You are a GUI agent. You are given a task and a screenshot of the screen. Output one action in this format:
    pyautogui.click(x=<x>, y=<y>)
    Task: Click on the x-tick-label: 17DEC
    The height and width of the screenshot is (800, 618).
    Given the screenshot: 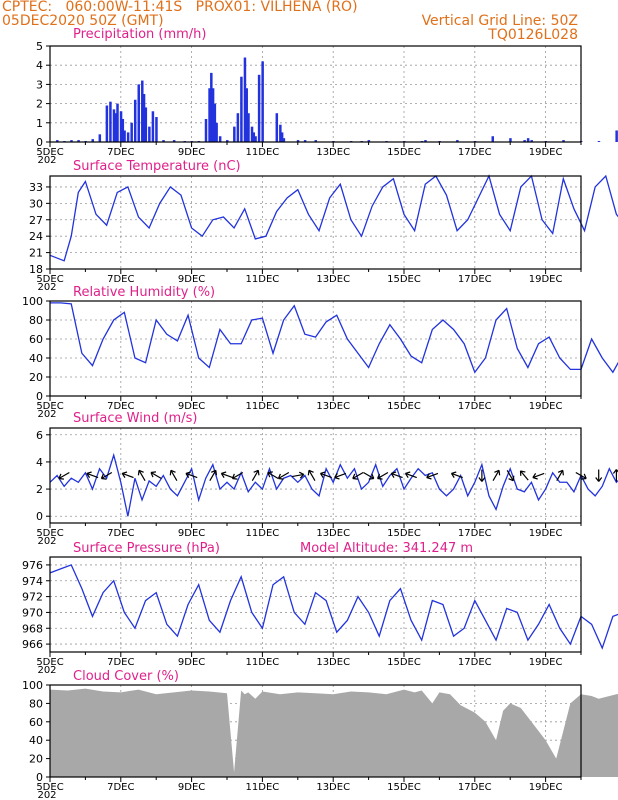 What is the action you would take?
    pyautogui.click(x=475, y=406)
    